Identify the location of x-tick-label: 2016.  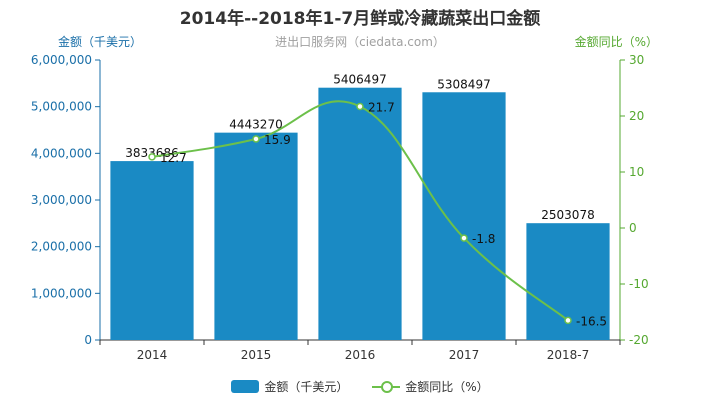
(360, 355).